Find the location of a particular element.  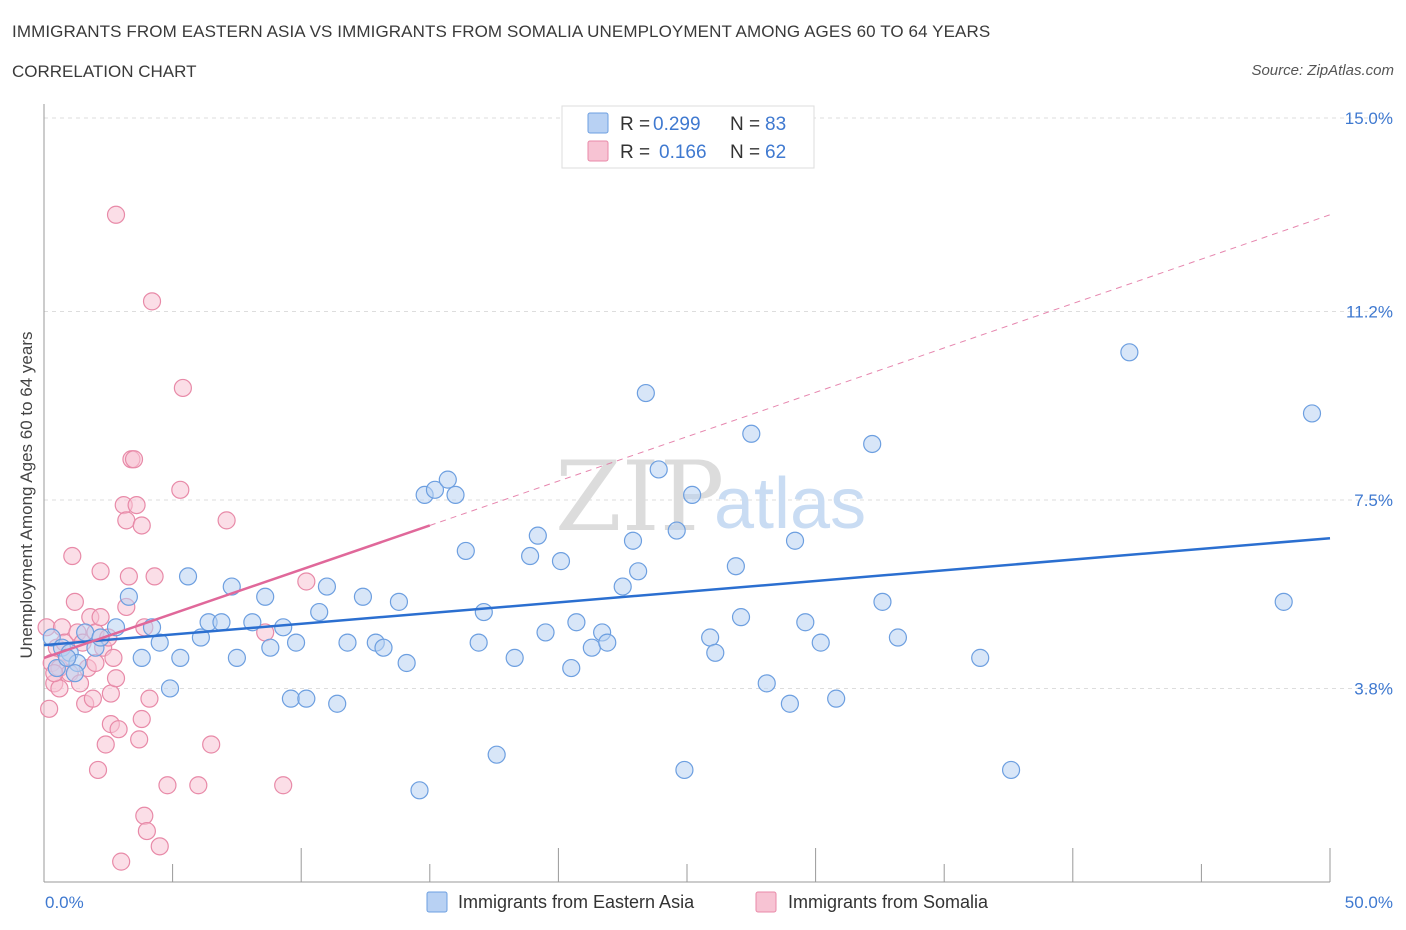

y-axis-label: Unemployment Among Ages 60 to 64 years is located at coordinates (26, 495).